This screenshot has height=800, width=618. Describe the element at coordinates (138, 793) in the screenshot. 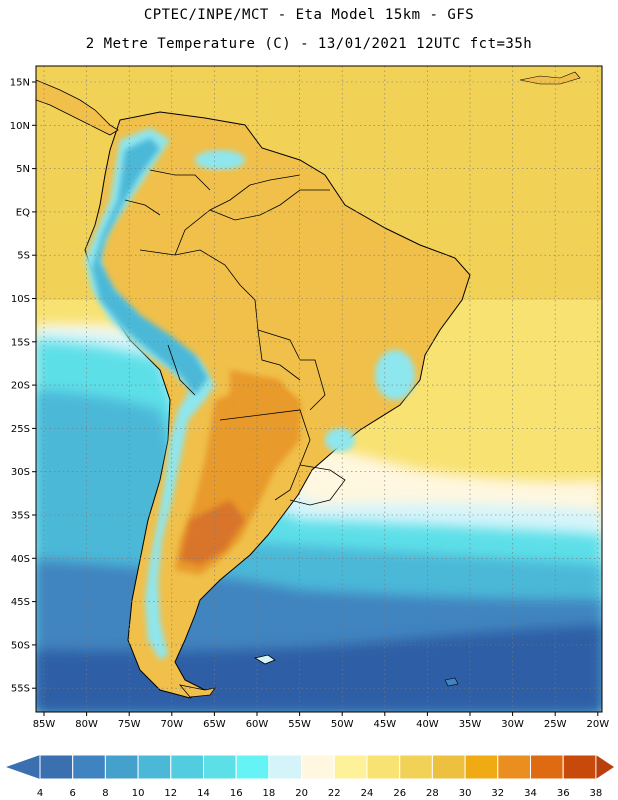

I see `colorbar-label: 10` at that location.